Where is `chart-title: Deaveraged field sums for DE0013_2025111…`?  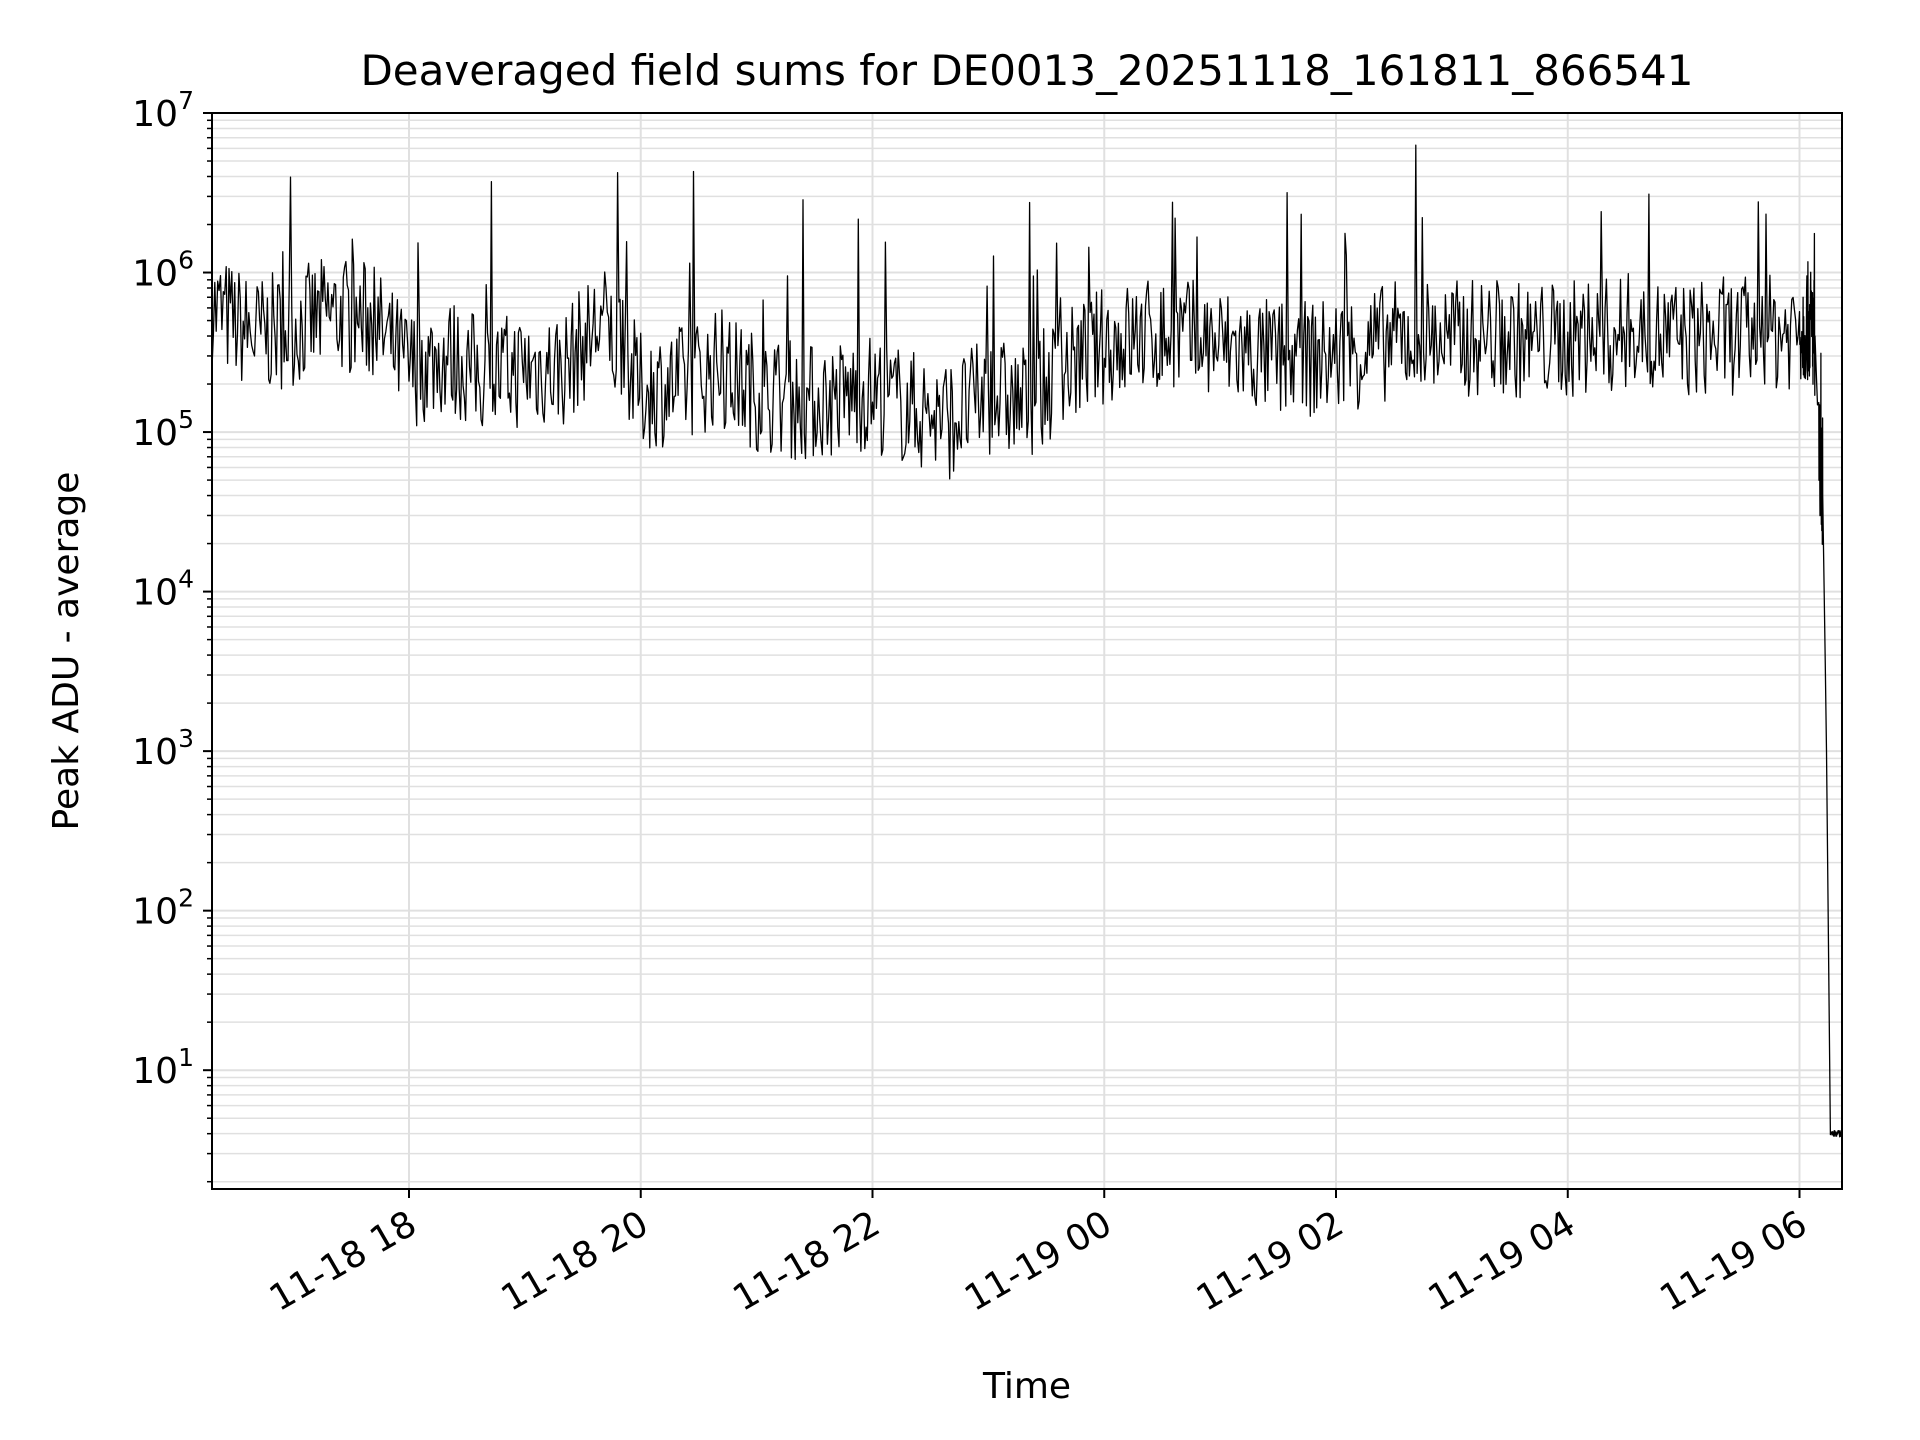 chart-title: Deaveraged field sums for DE0013_2025111… is located at coordinates (1026, 70).